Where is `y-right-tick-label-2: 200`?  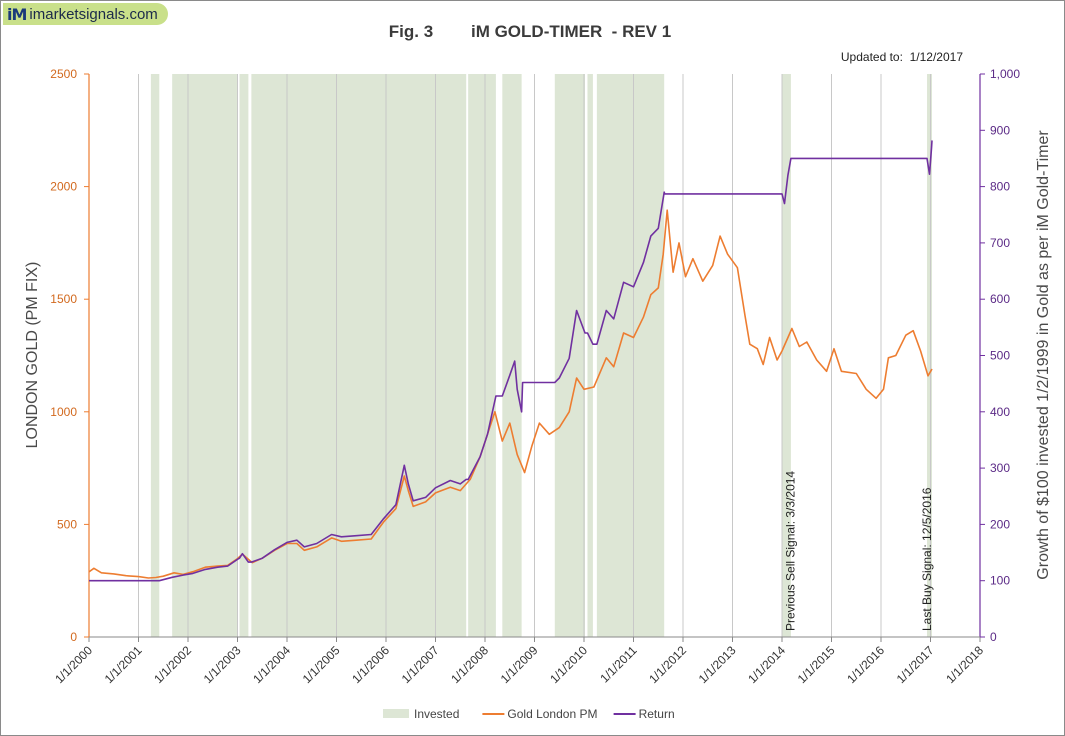
y-right-tick-label-2: 200 is located at coordinates (1000, 524).